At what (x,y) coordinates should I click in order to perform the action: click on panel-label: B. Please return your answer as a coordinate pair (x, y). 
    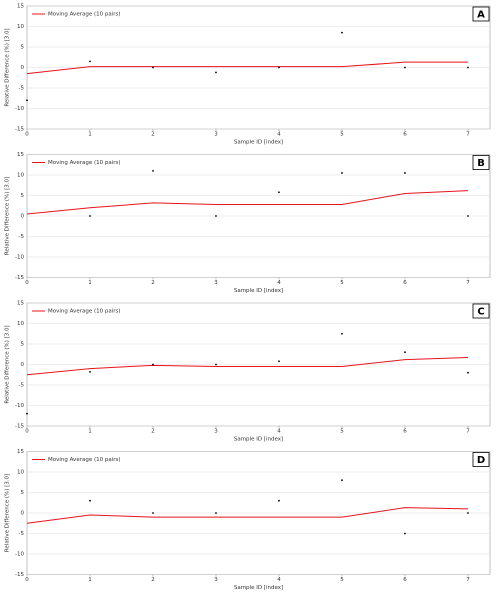
    Looking at the image, I should click on (481, 163).